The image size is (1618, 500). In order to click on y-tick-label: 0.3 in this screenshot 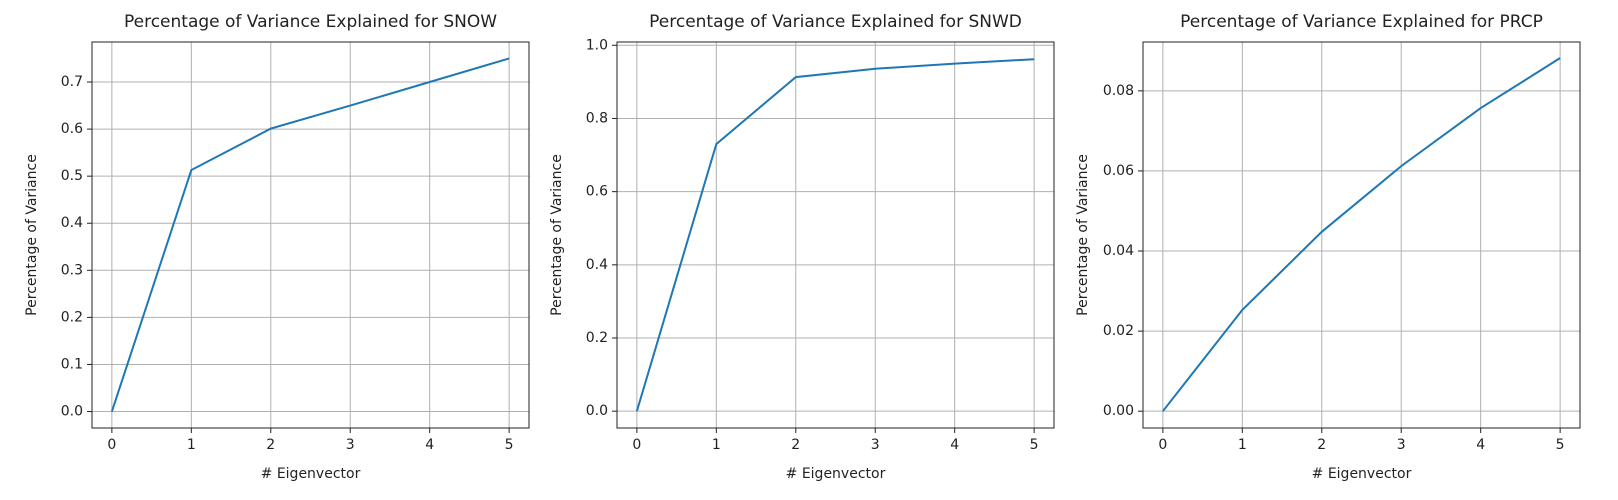, I will do `click(72, 270)`.